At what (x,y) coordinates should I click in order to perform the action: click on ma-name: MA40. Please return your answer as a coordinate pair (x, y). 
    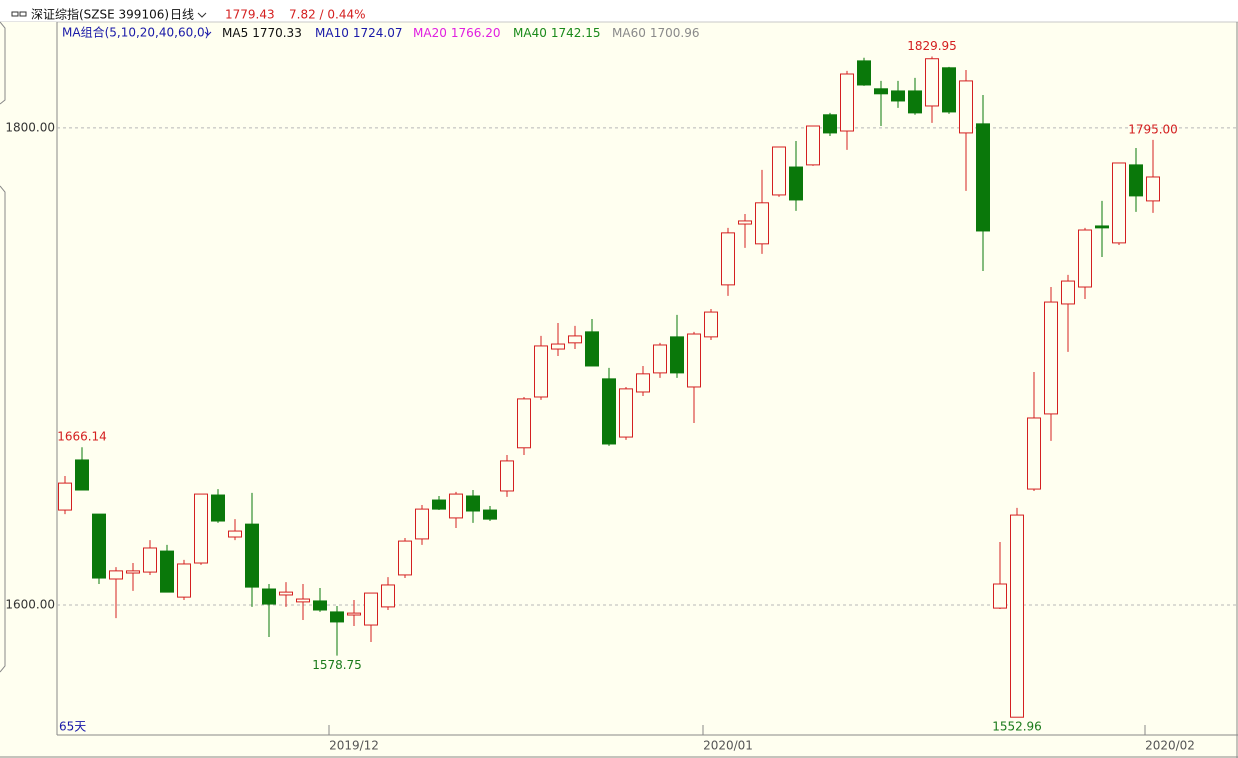
    Looking at the image, I should click on (530, 33).